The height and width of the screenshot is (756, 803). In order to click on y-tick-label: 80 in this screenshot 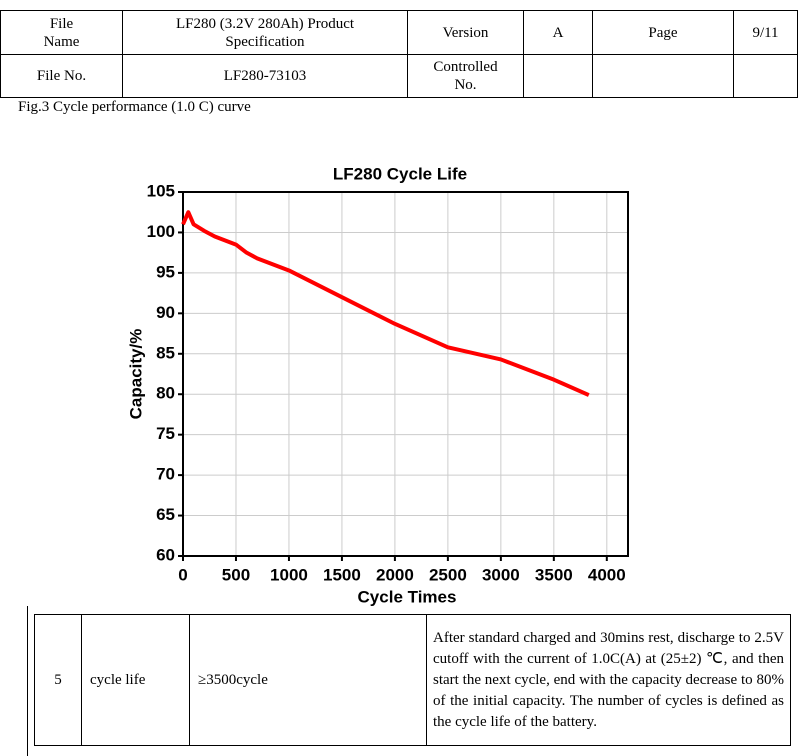, I will do `click(165, 393)`.